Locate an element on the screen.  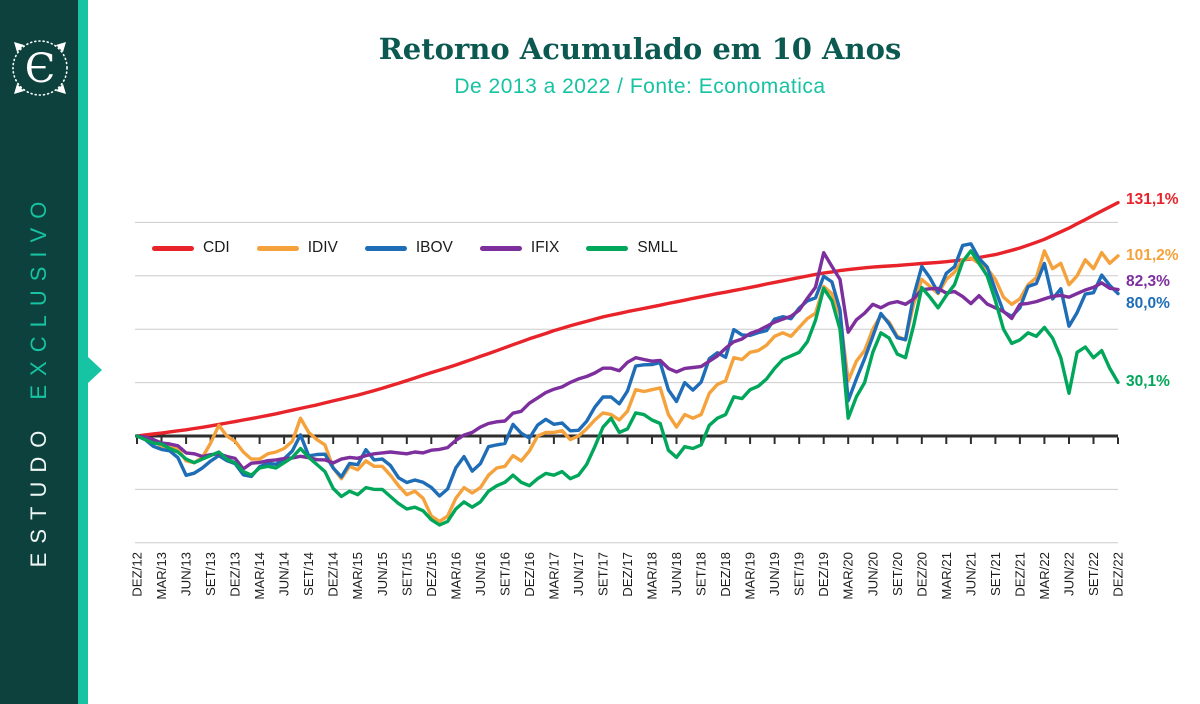
x-axis-label: MAR/17 is located at coordinates (553, 576).